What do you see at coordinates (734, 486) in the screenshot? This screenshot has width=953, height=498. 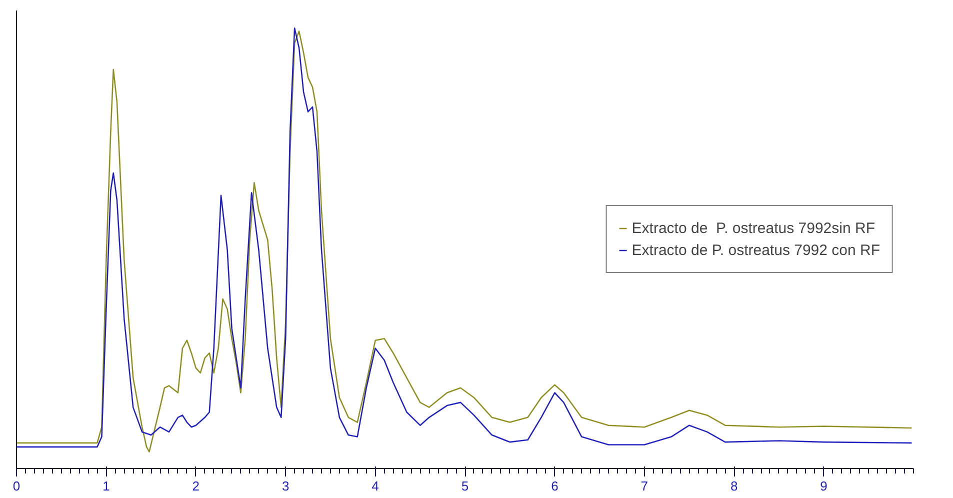 I see `x-tick-label: 8` at bounding box center [734, 486].